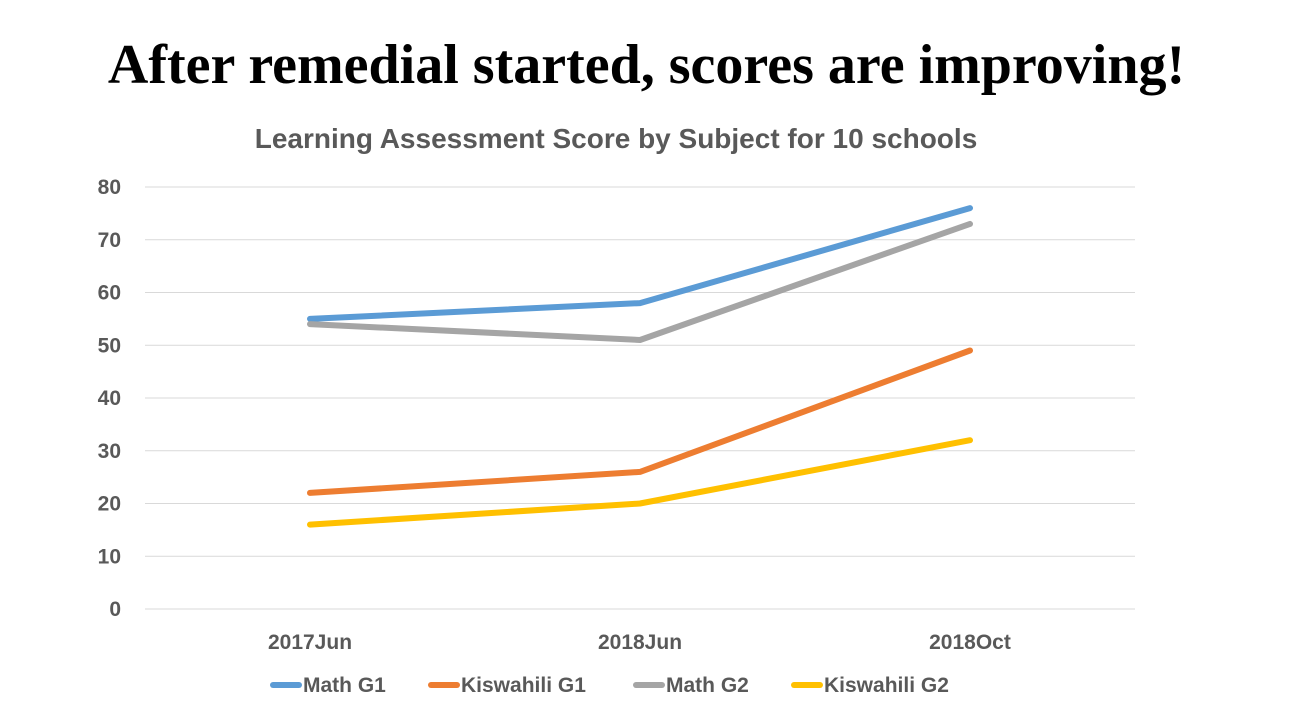 This screenshot has height=728, width=1293. What do you see at coordinates (115, 609) in the screenshot?
I see `y-tick-label: 0` at bounding box center [115, 609].